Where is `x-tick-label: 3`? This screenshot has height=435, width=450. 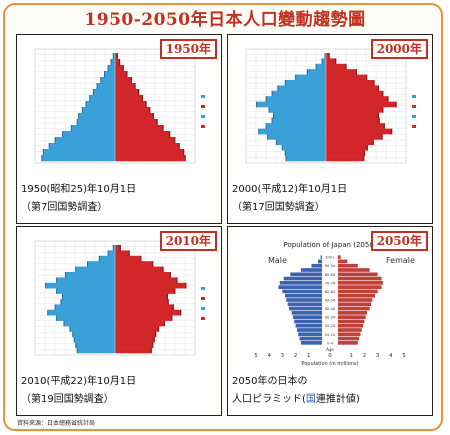 x-tick-label: 3 is located at coordinates (283, 356).